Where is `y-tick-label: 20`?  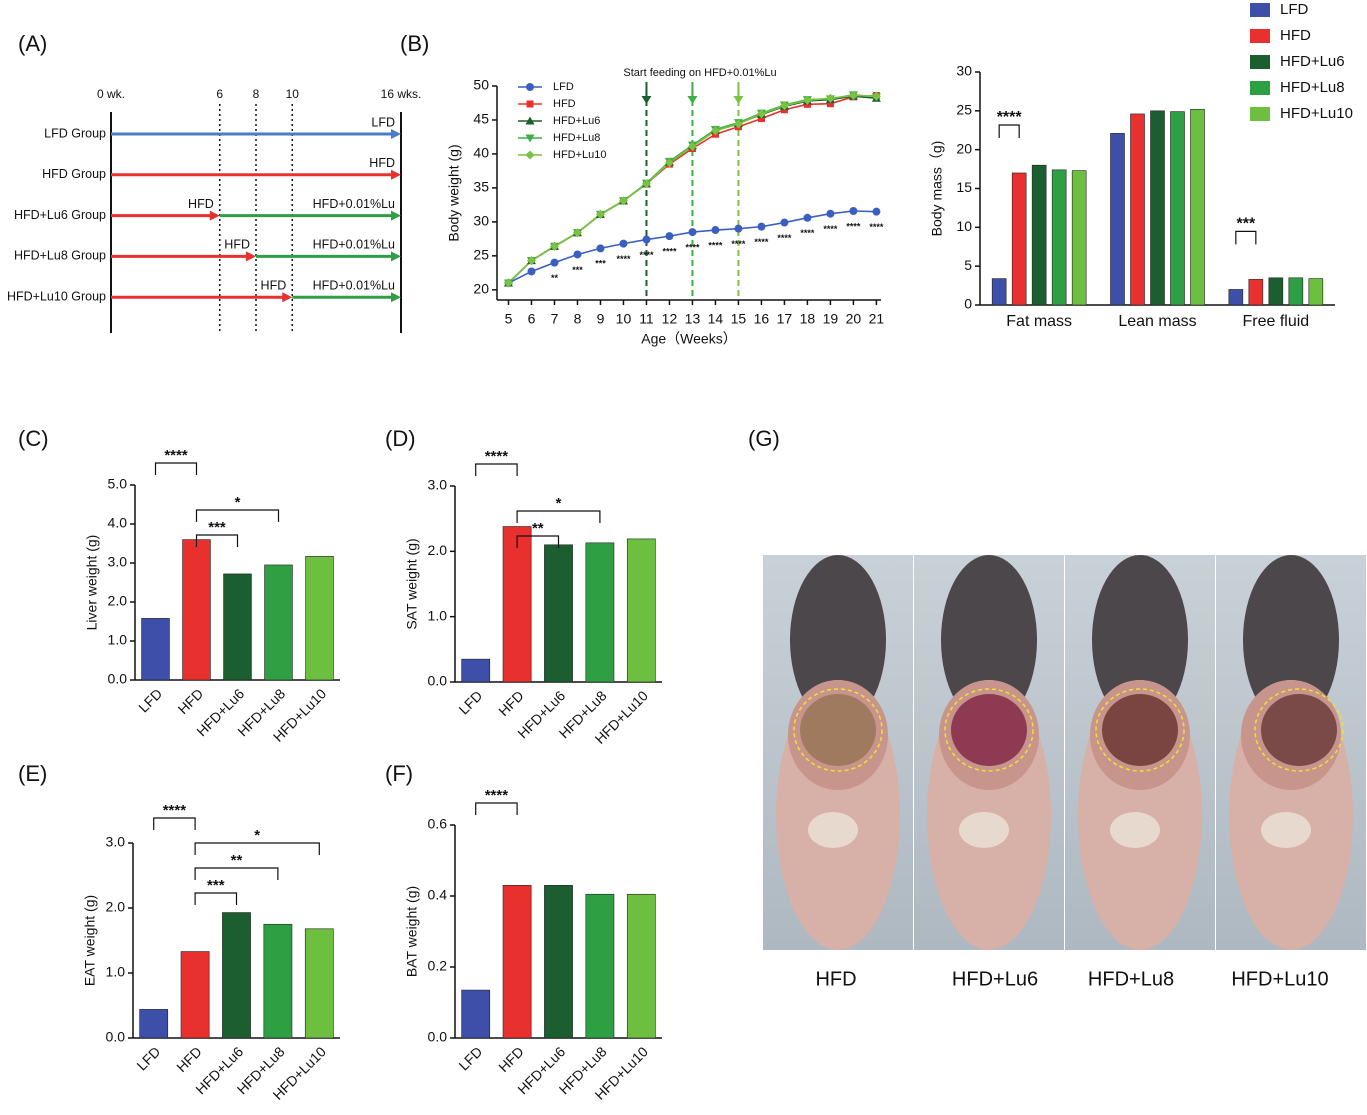
y-tick-label: 20 is located at coordinates (481, 289).